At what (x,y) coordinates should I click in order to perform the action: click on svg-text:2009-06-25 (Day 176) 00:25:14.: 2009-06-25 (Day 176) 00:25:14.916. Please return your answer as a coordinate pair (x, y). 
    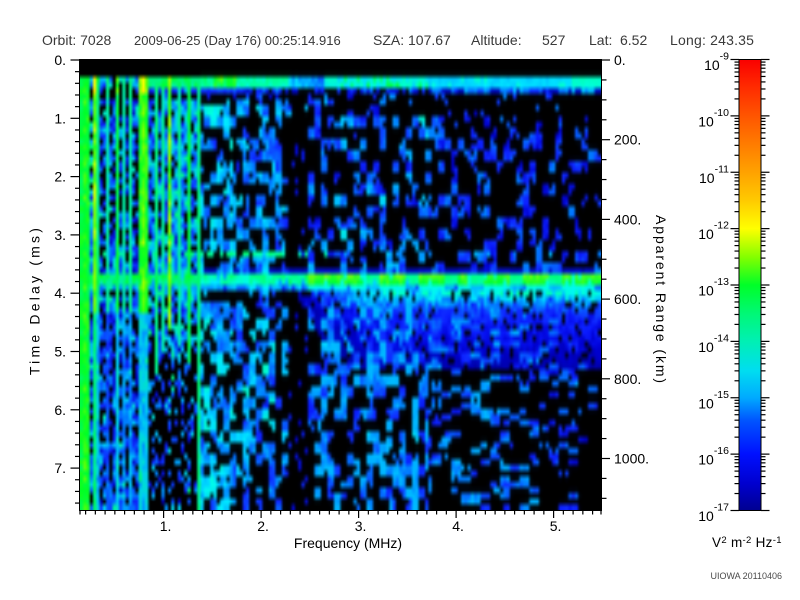
    Looking at the image, I should click on (237, 40).